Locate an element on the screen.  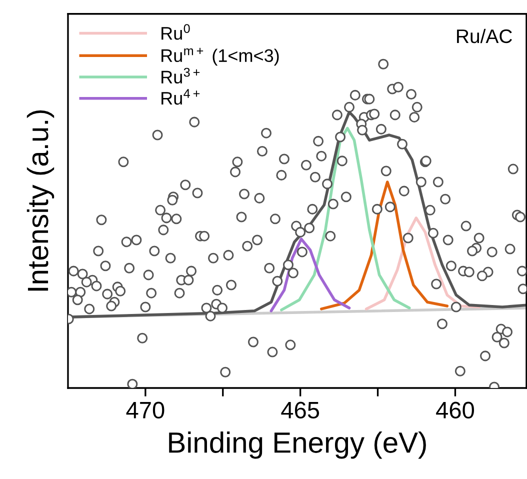
legend-label: Ru$^{m+}$ (1<m<3) is located at coordinates (220, 57).